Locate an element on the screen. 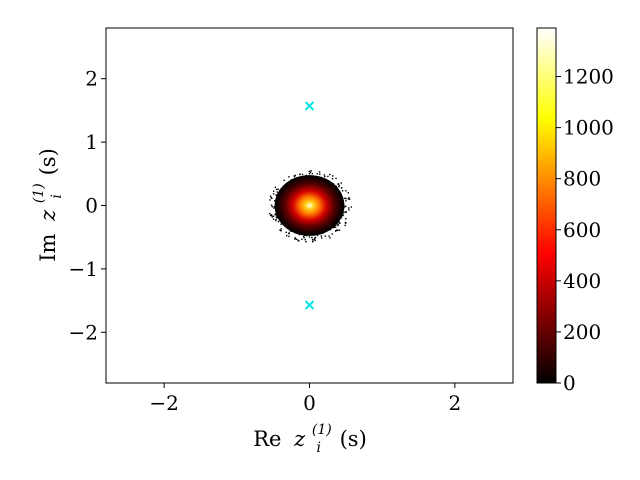 Image resolution: width=640 pixels, height=480 pixels. y-tick-label: −1 is located at coordinates (83, 269).